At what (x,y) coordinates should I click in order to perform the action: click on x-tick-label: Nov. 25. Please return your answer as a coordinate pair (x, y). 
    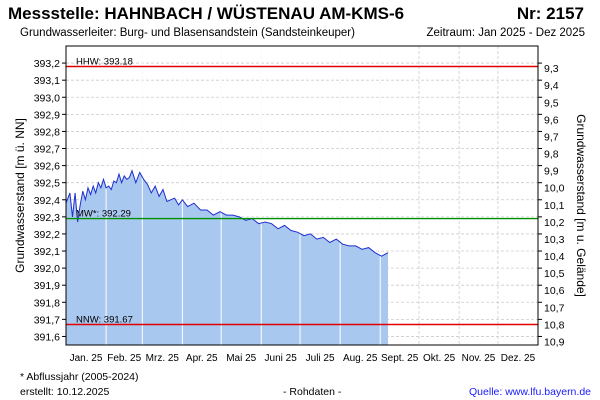
    Looking at the image, I should click on (479, 358).